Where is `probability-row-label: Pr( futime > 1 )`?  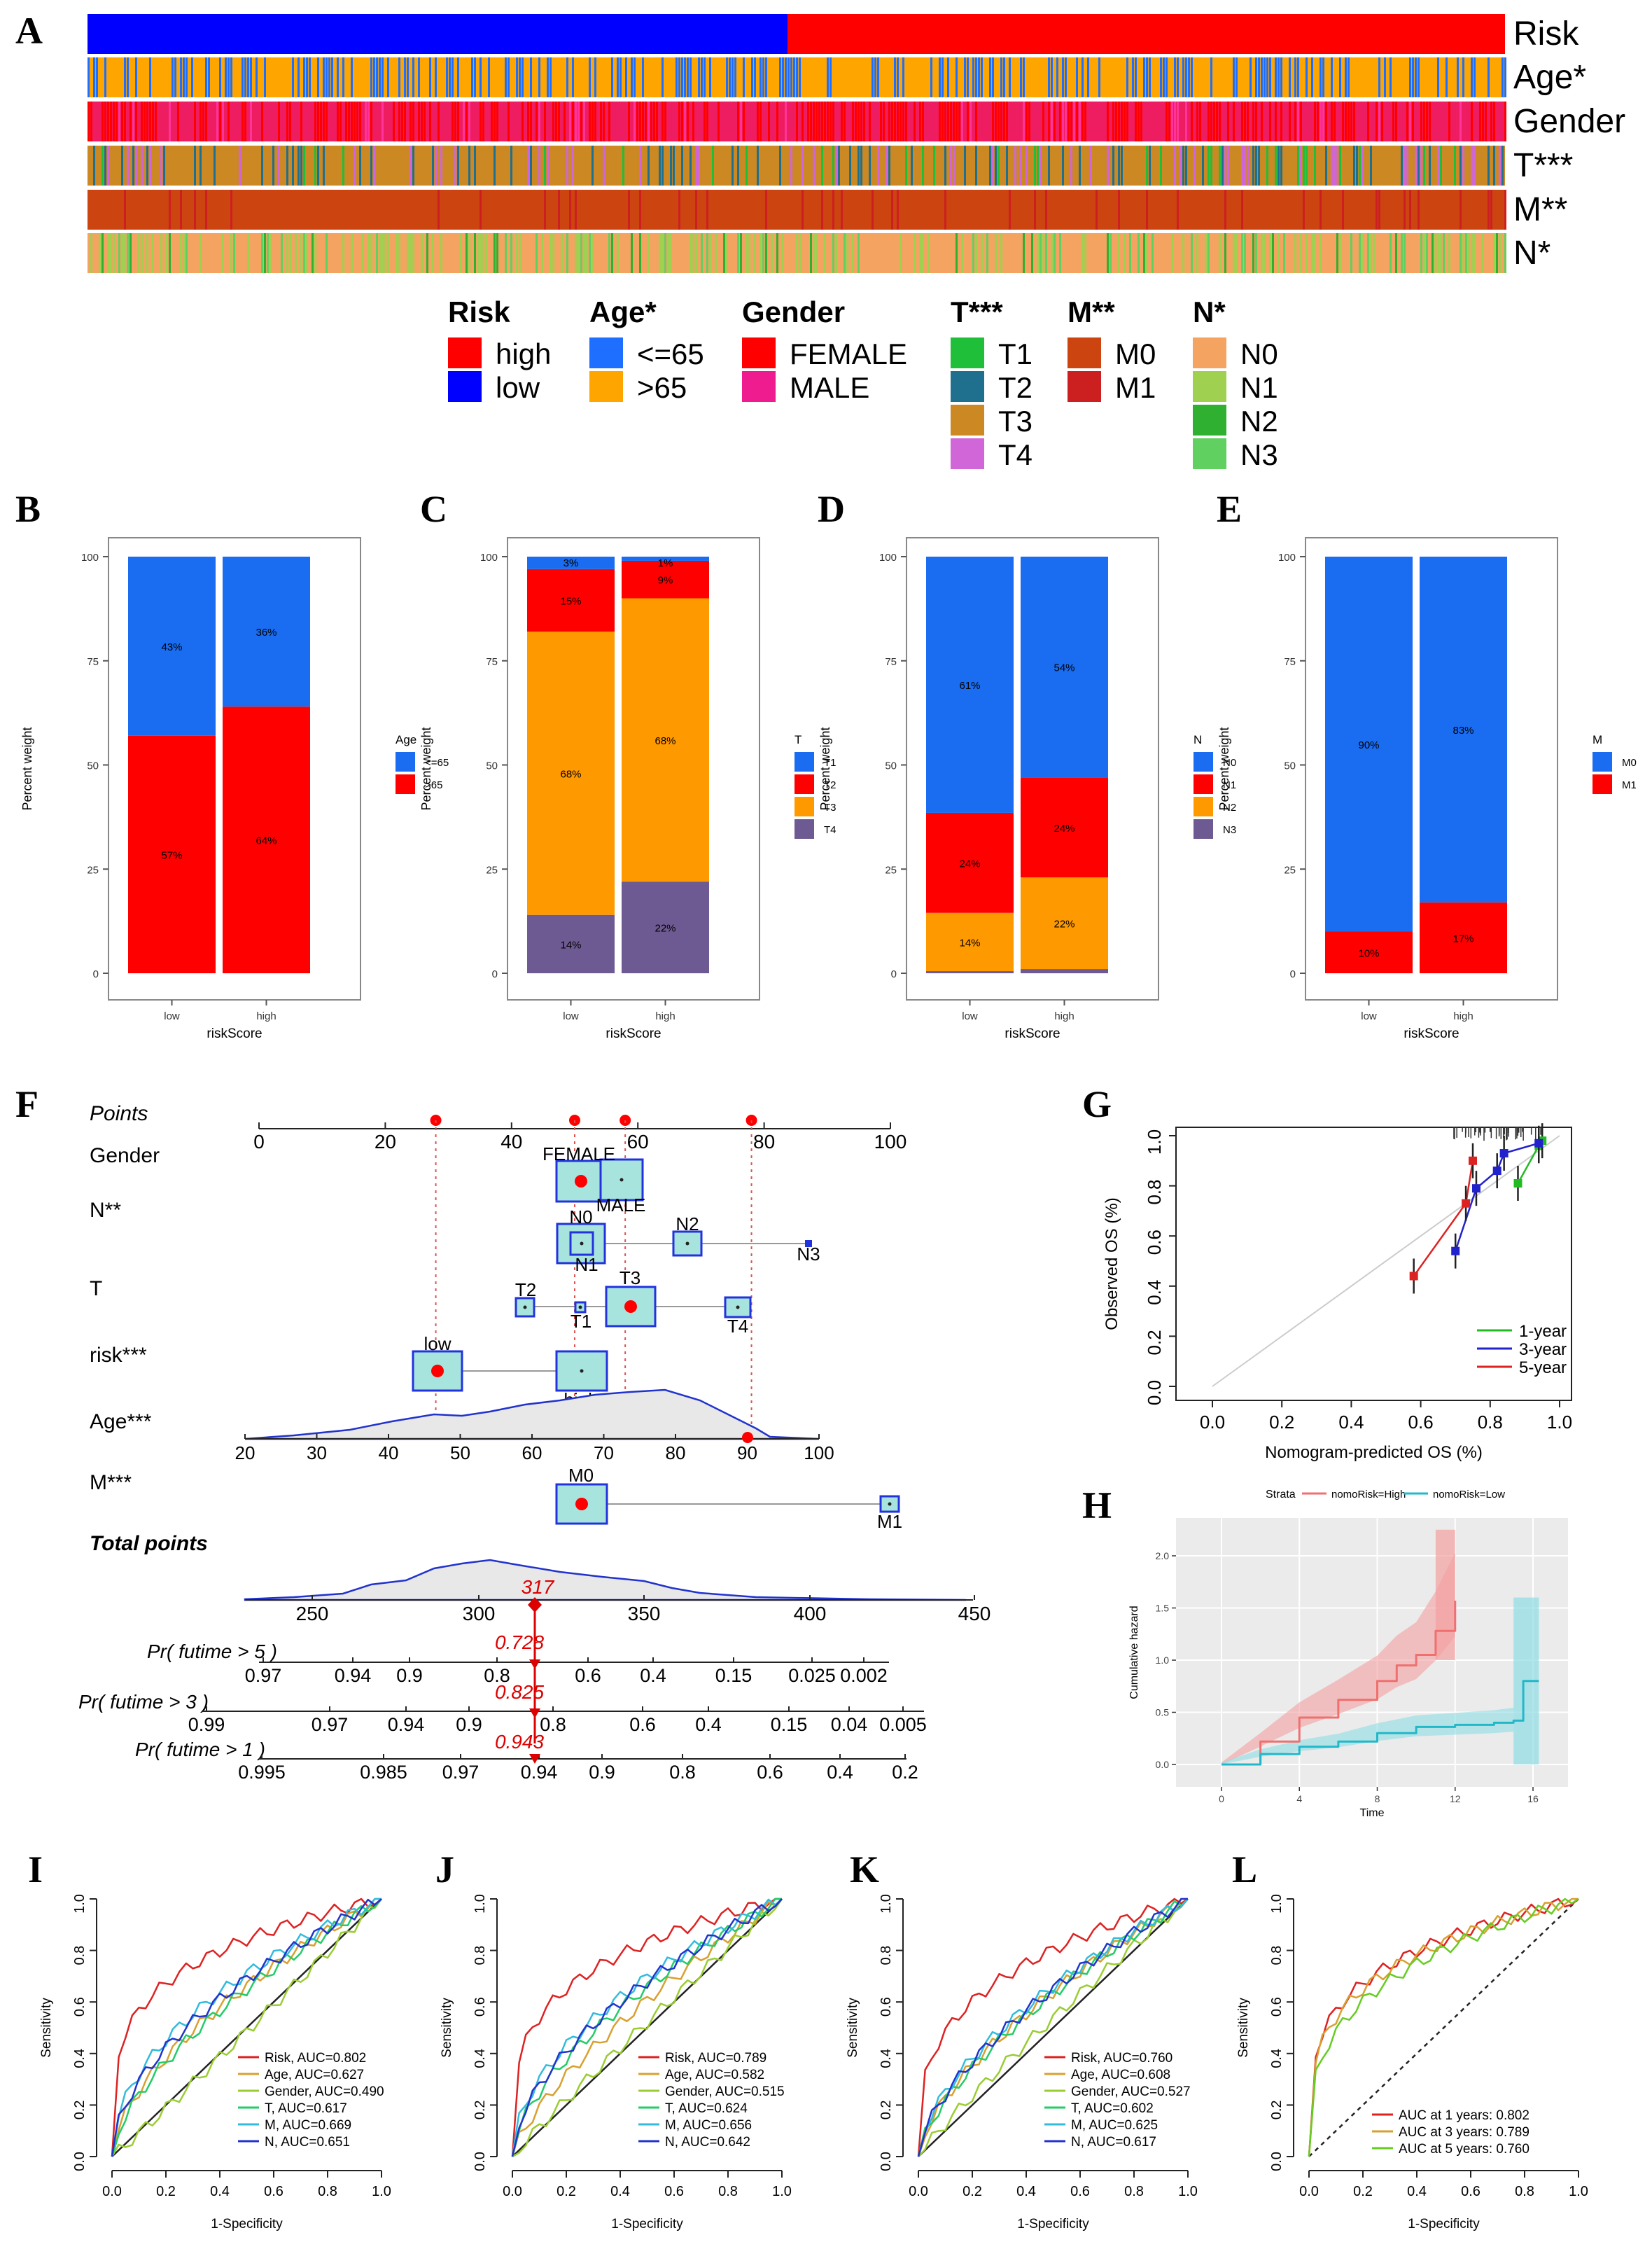 probability-row-label: Pr( futime > 1 ) is located at coordinates (200, 1749).